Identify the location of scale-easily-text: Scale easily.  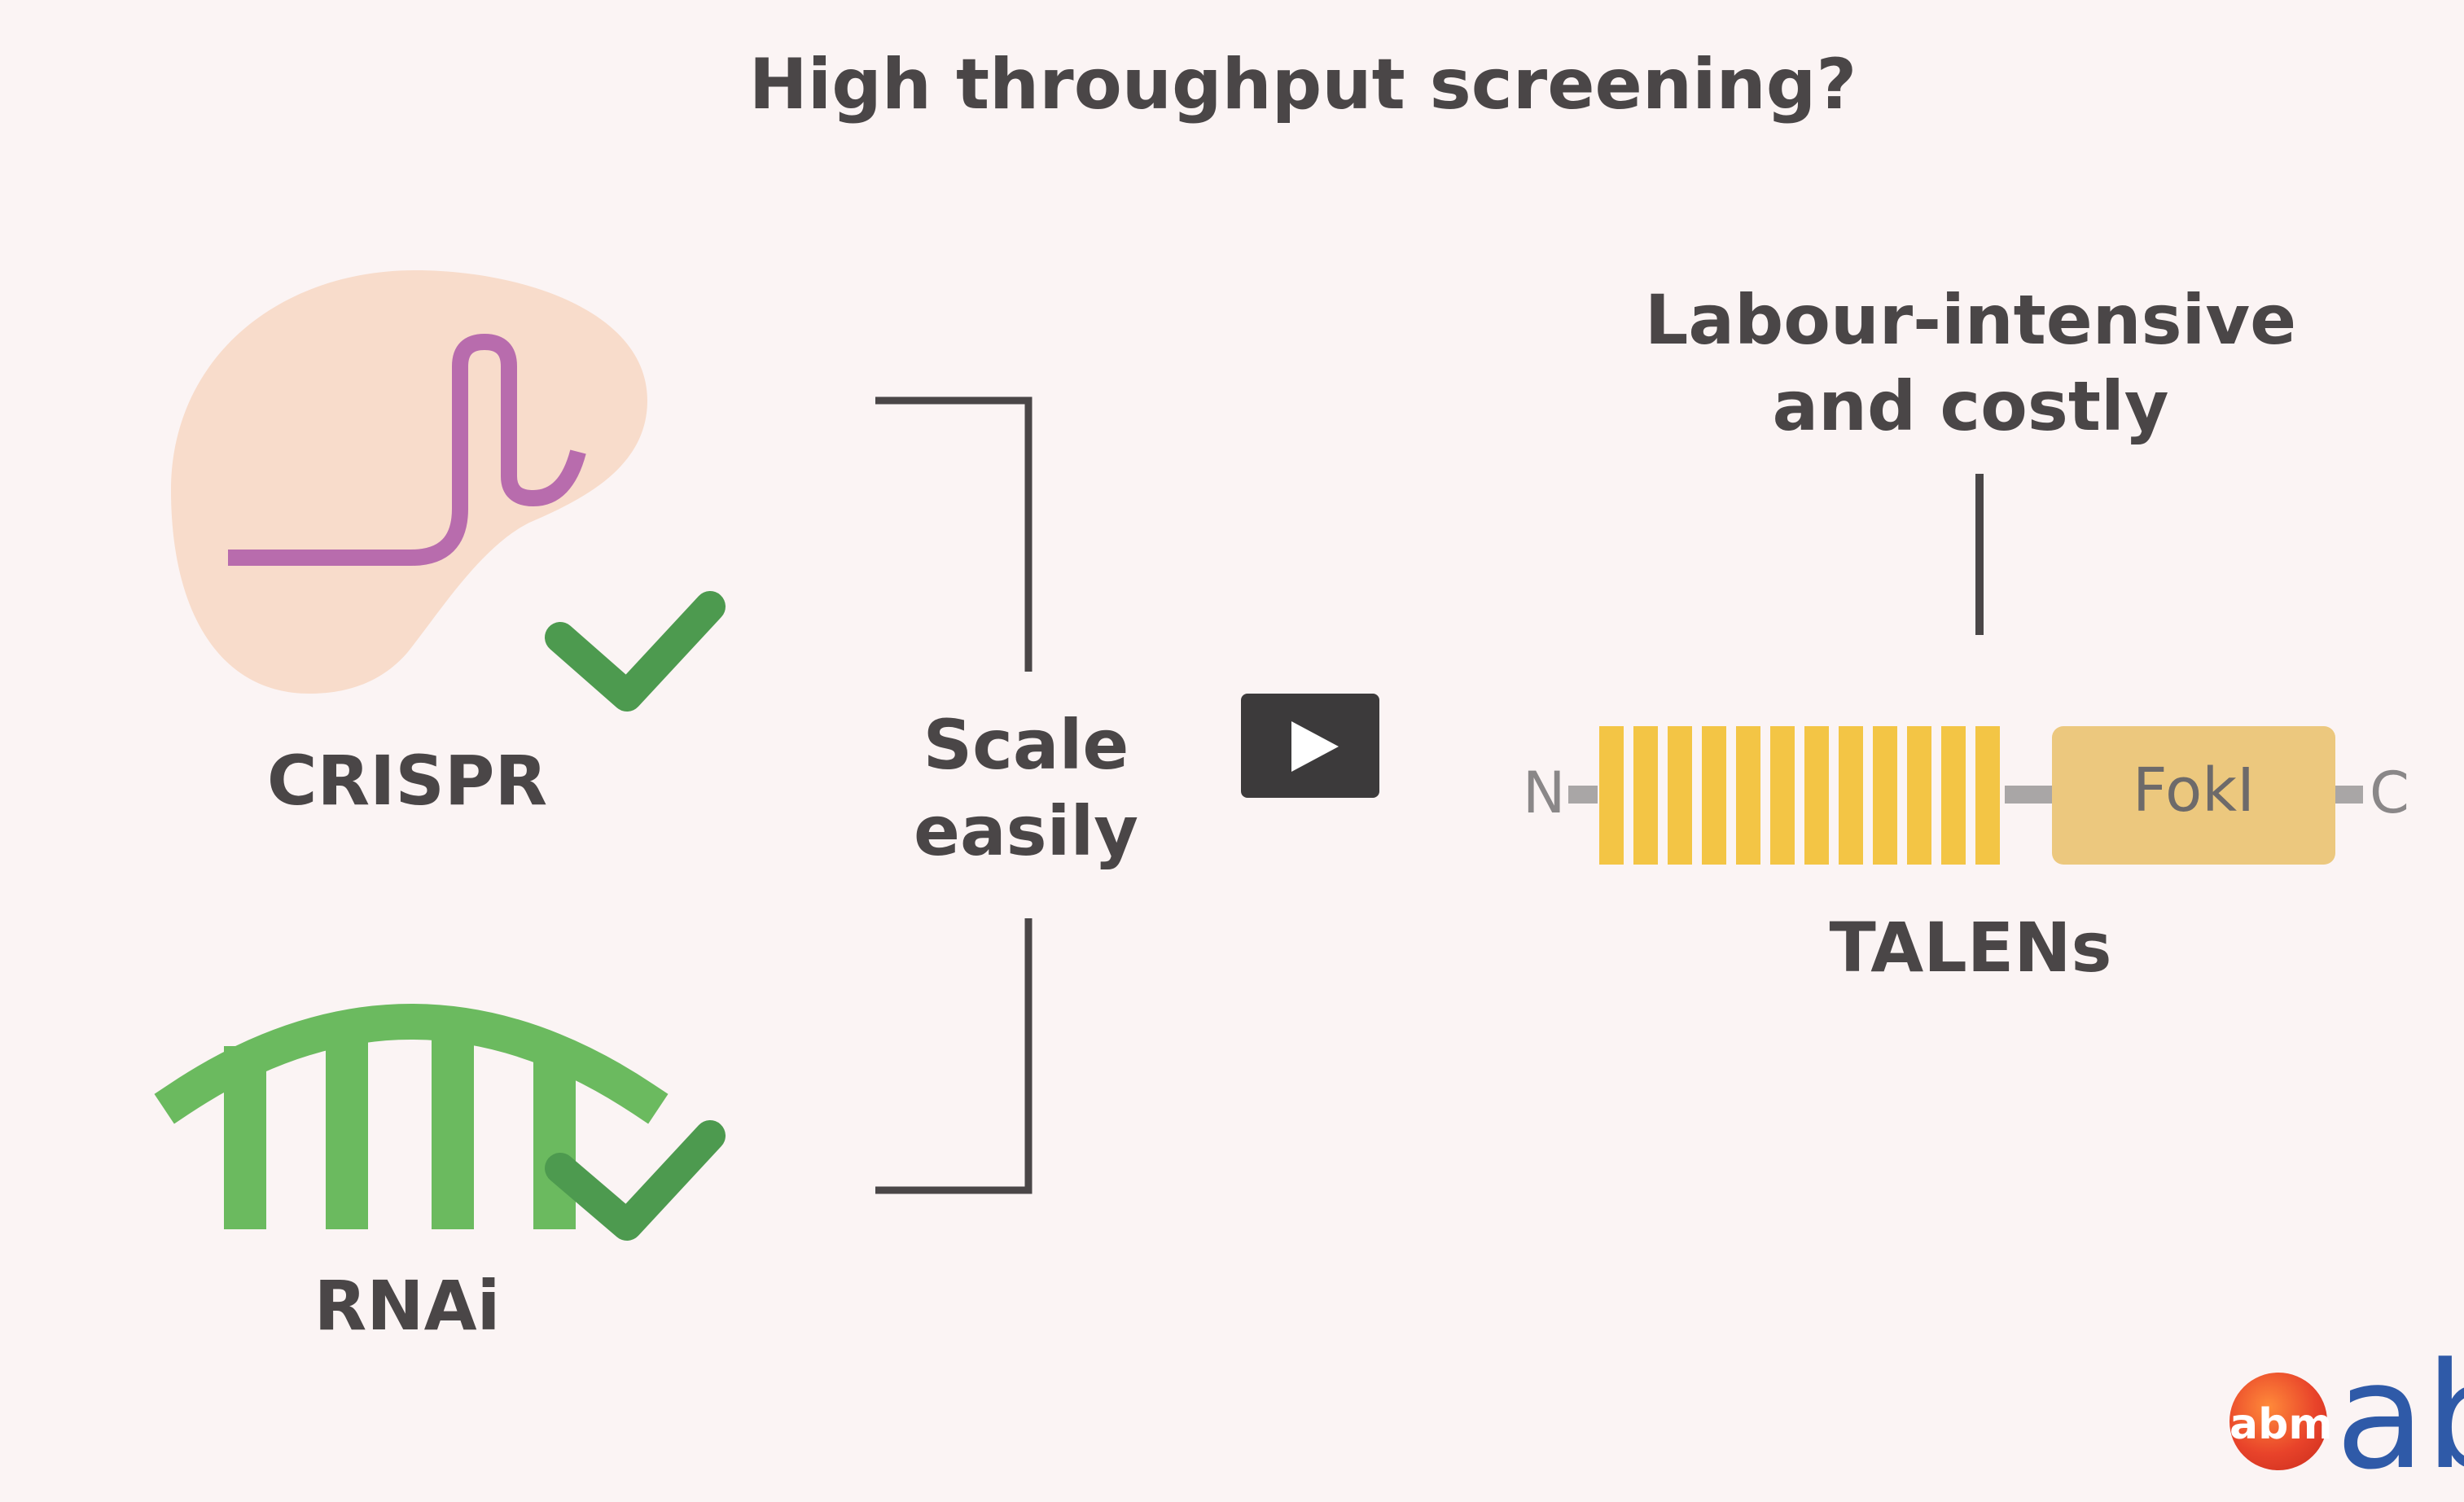
(1026, 788).